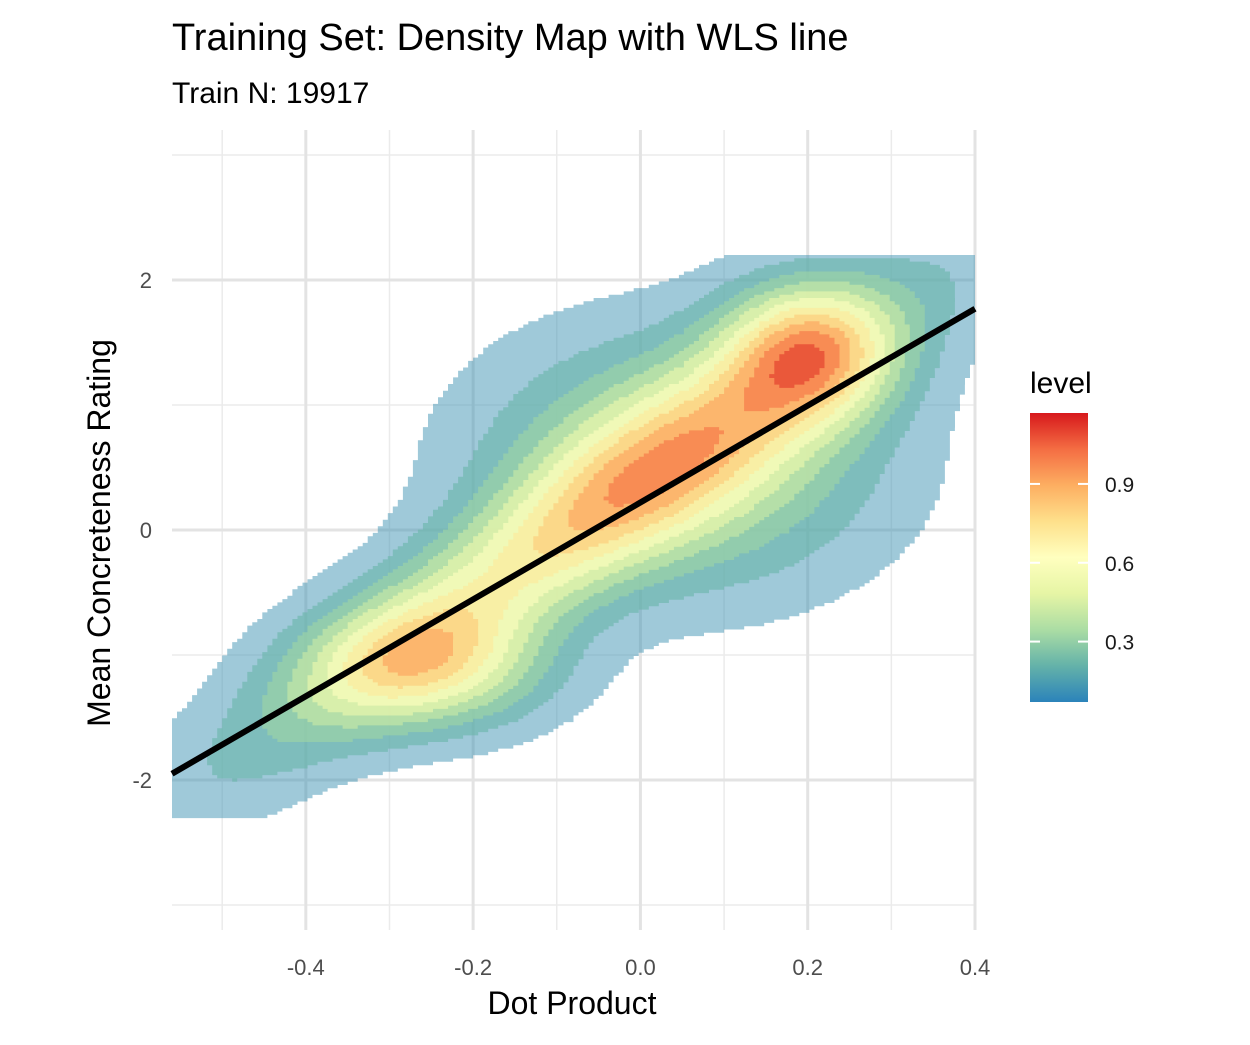 This screenshot has height=1045, width=1250. I want to click on legend-title: level, so click(1061, 383).